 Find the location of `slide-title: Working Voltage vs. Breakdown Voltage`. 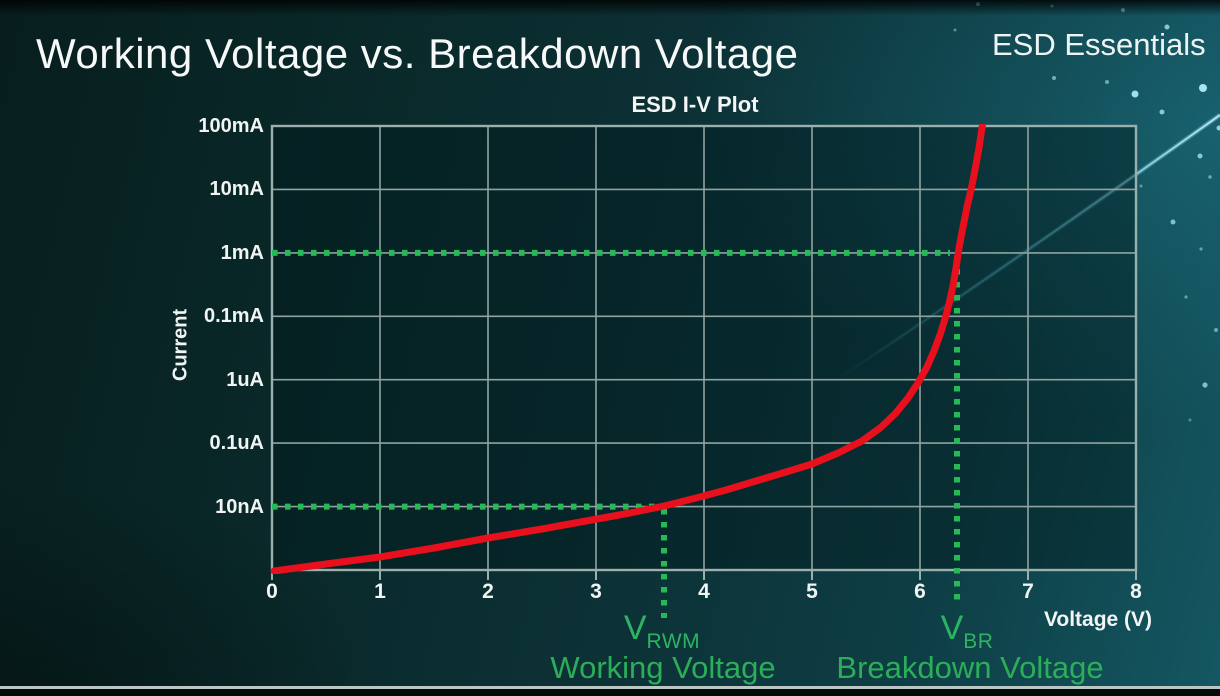

slide-title: Working Voltage vs. Breakdown Voltage is located at coordinates (417, 53).